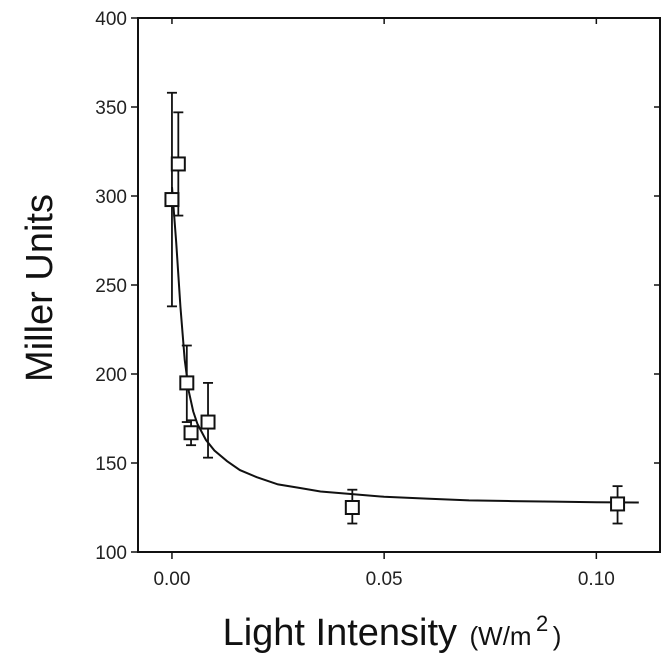  I want to click on x-axis-label: Light Intensity (W/m 2 ), so click(392, 632).